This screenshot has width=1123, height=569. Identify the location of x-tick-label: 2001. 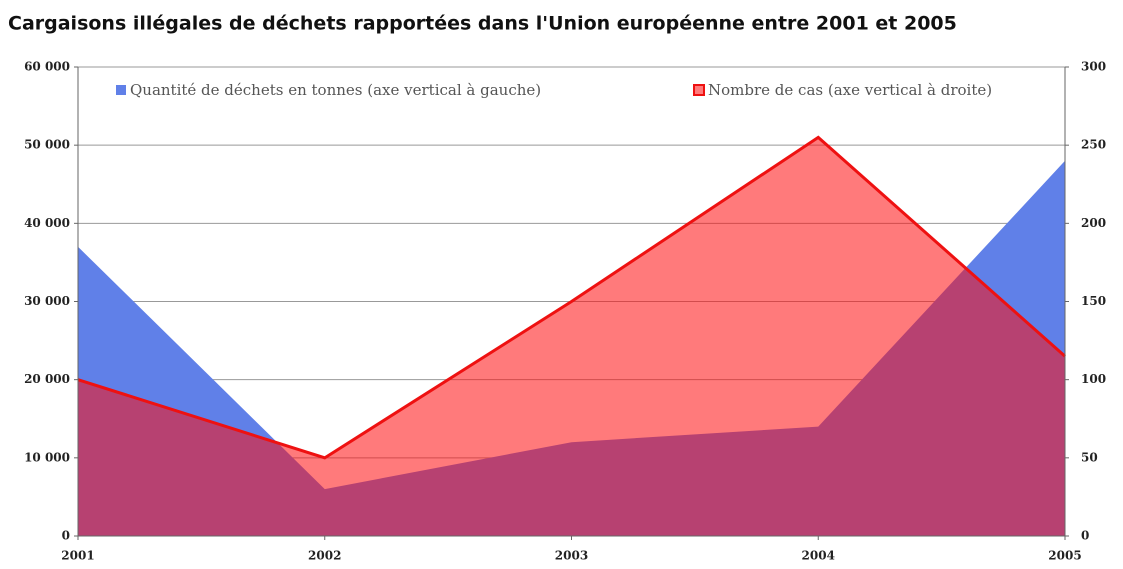
(77, 556).